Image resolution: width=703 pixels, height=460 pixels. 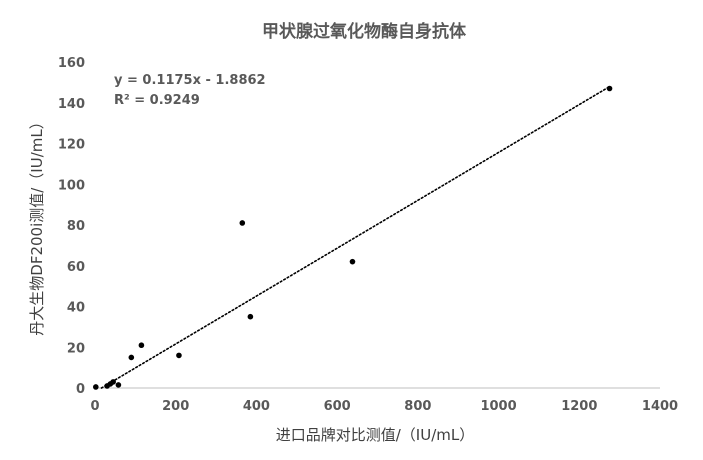 What do you see at coordinates (76, 348) in the screenshot?
I see `y-tick-label: 20` at bounding box center [76, 348].